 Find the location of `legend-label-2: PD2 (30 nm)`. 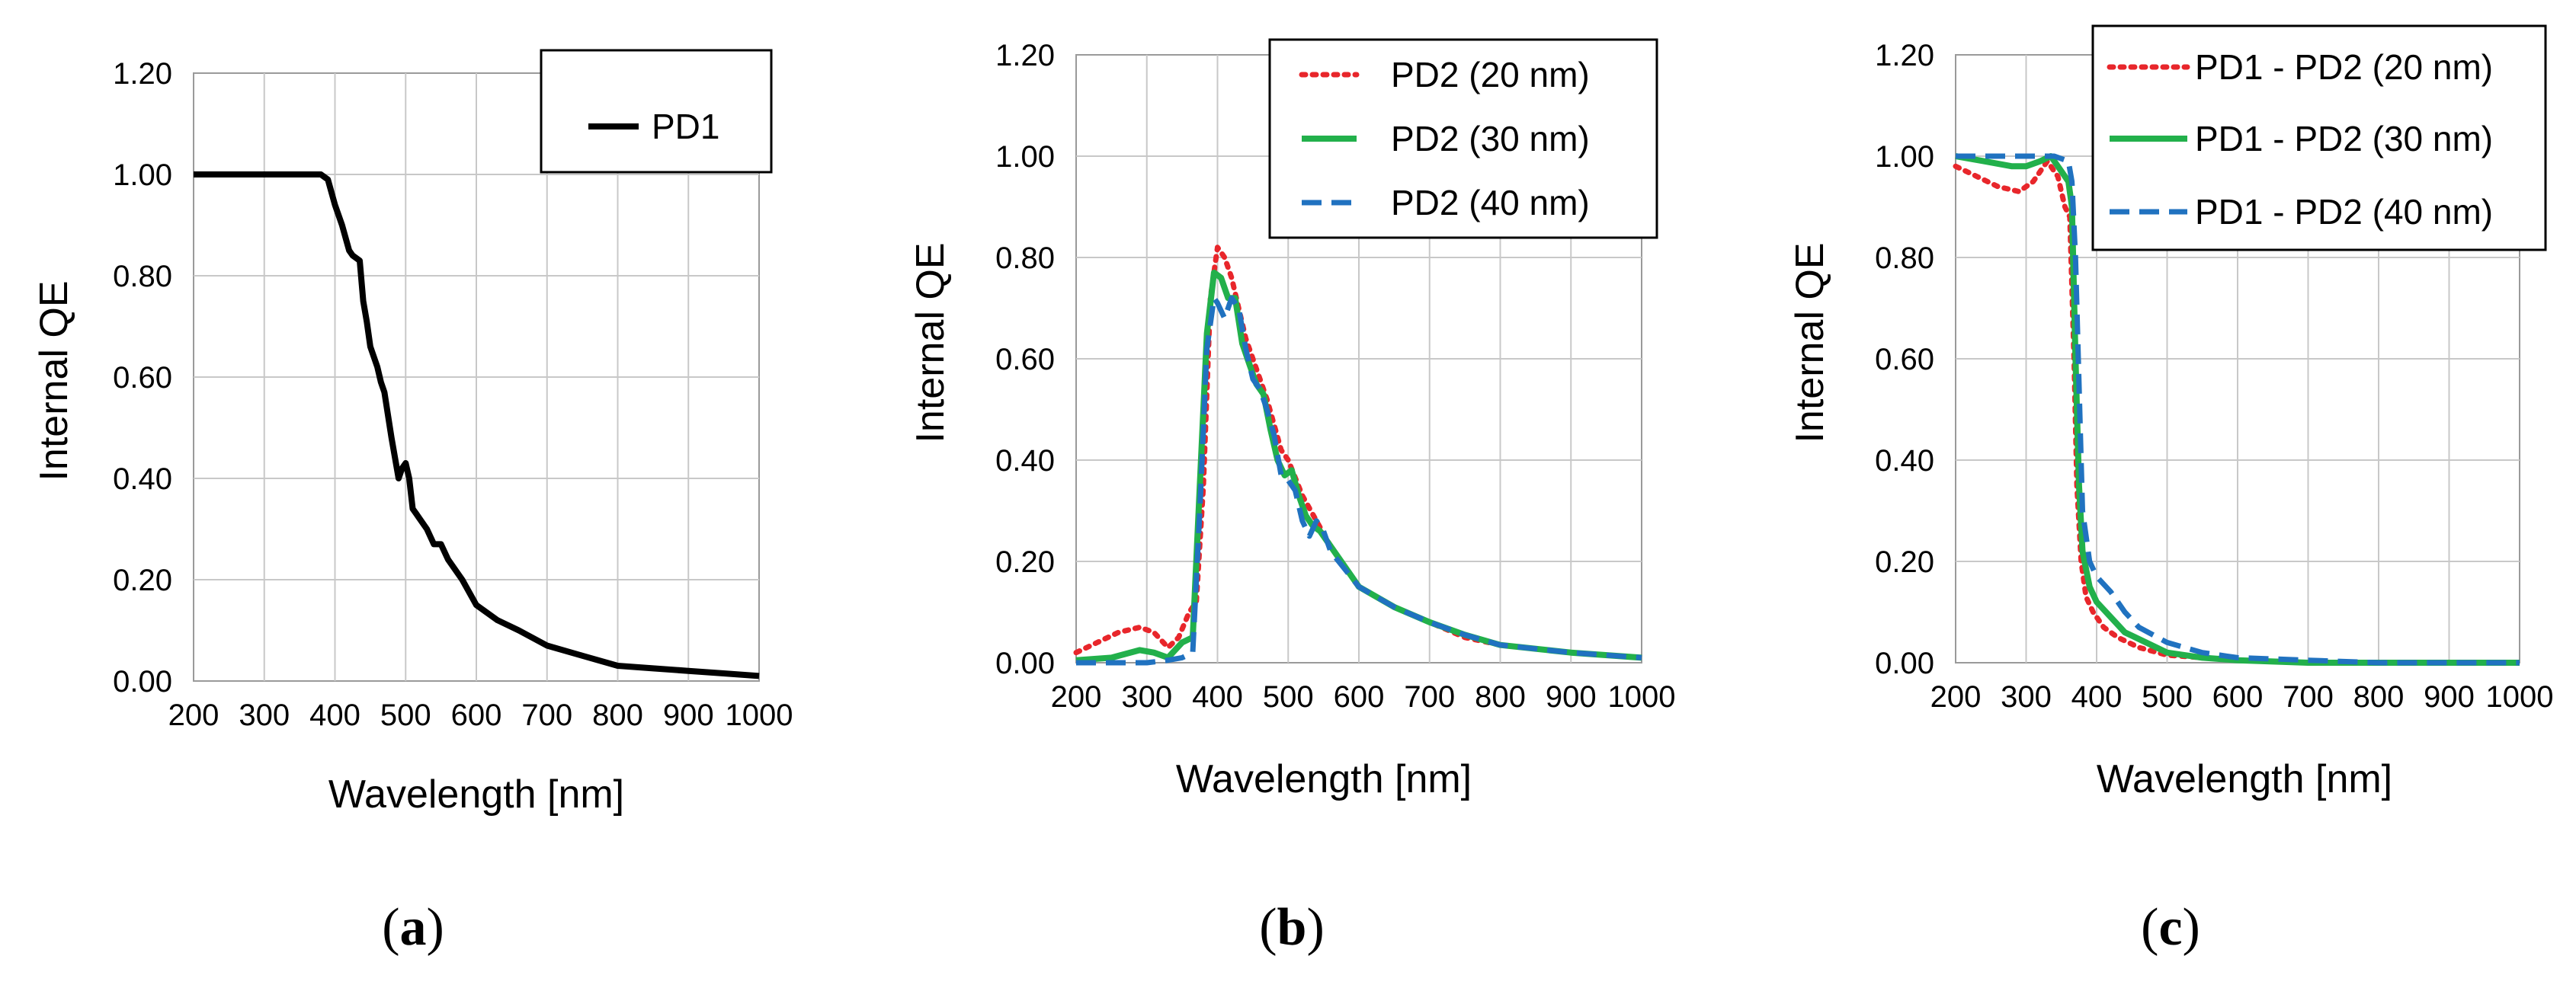

legend-label-2: PD2 (30 nm) is located at coordinates (1490, 138).